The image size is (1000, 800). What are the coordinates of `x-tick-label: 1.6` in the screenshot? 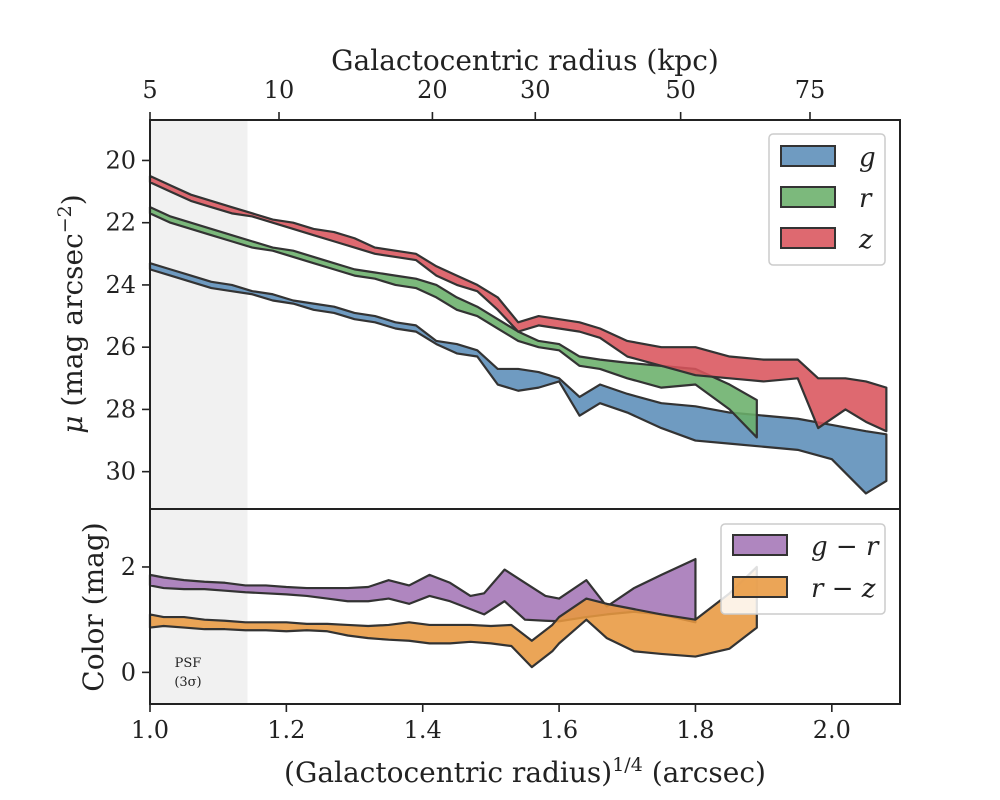 It's located at (559, 730).